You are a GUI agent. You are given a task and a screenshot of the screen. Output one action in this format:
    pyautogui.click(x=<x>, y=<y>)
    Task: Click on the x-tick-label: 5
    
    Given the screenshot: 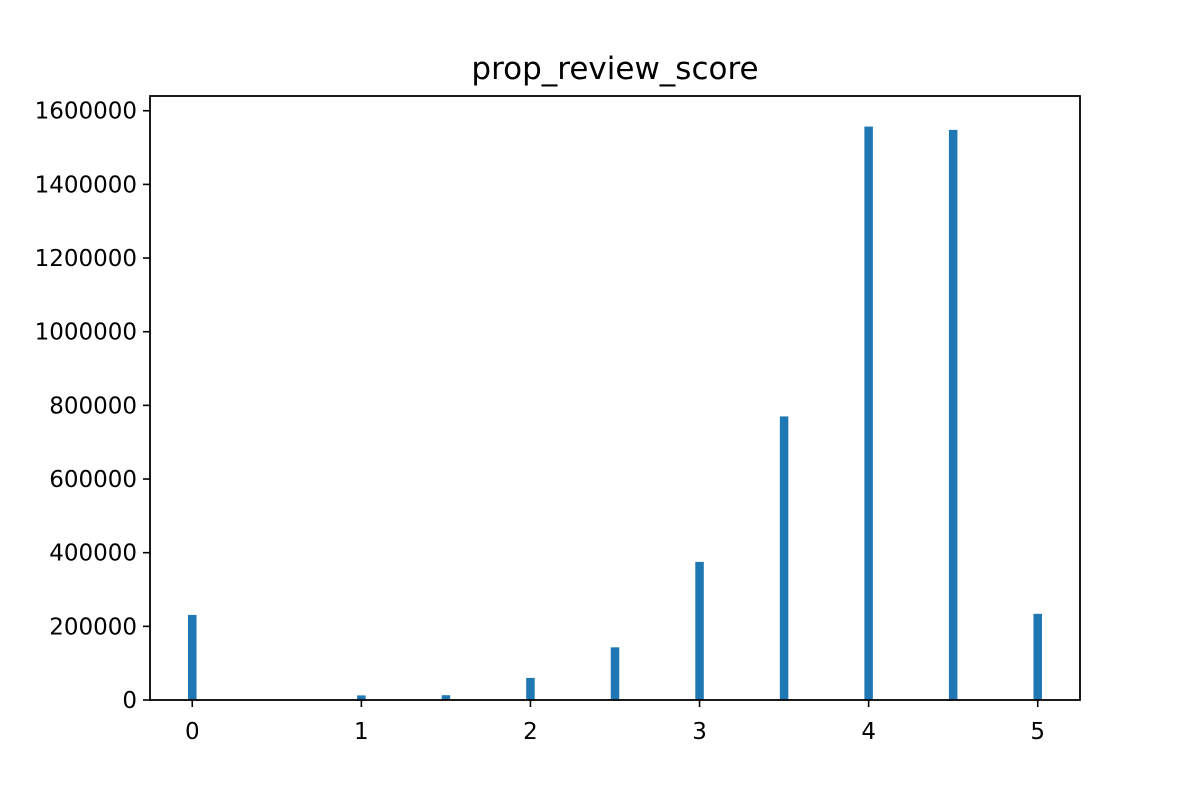 What is the action you would take?
    pyautogui.click(x=1037, y=732)
    